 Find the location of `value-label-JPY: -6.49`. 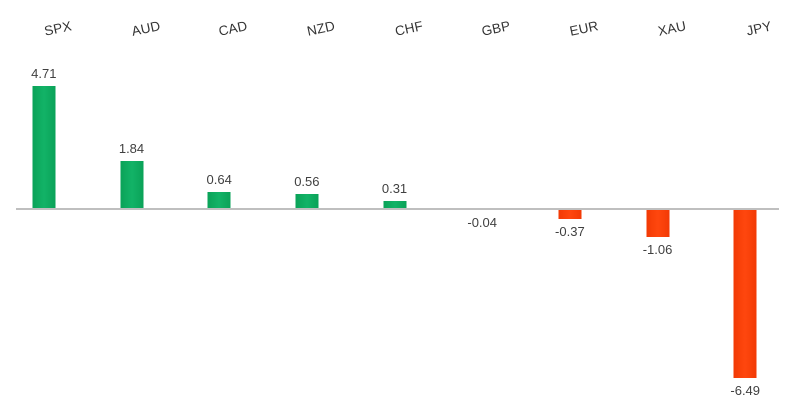

value-label-JPY: -6.49 is located at coordinates (745, 391).